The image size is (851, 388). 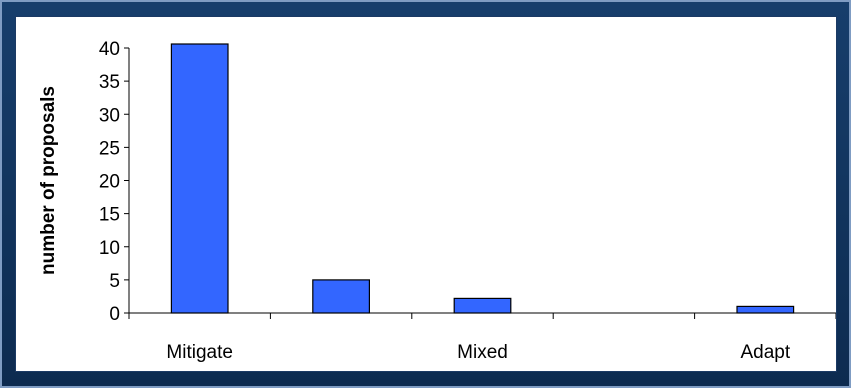 I want to click on y-tick-label: 20, so click(x=109, y=182).